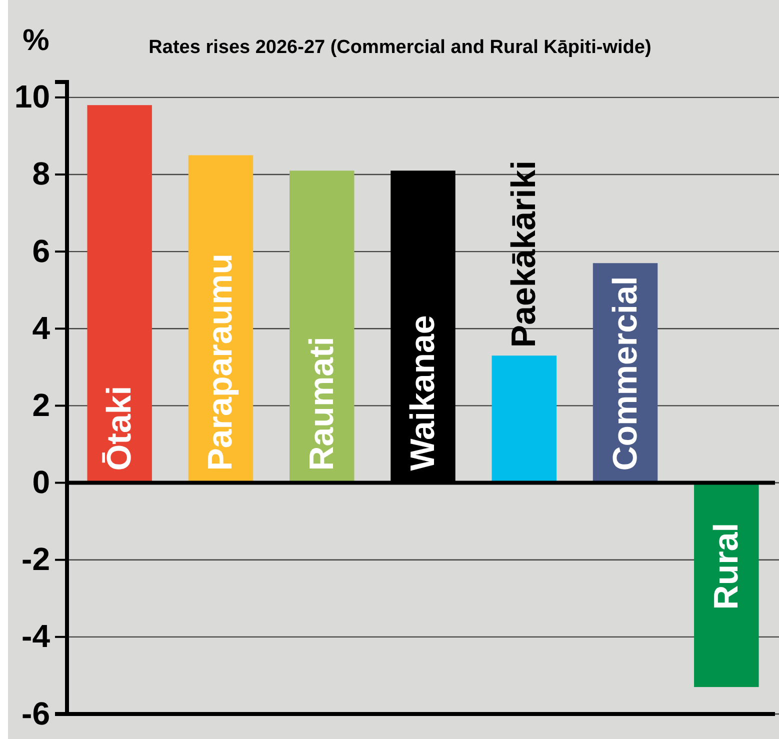 The height and width of the screenshot is (739, 779). What do you see at coordinates (423, 393) in the screenshot?
I see `x-tick-label: Waikanae` at bounding box center [423, 393].